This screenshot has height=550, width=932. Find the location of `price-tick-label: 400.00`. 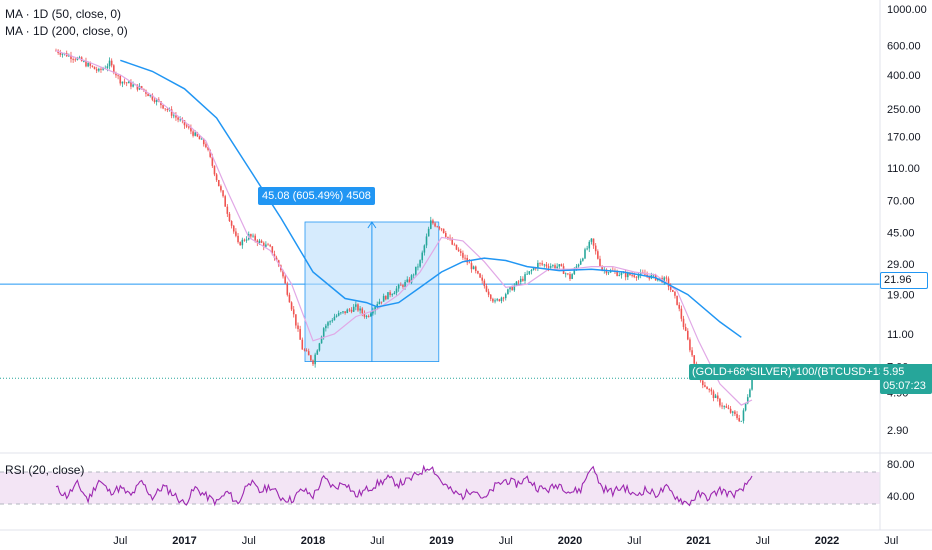

price-tick-label: 400.00 is located at coordinates (904, 76).